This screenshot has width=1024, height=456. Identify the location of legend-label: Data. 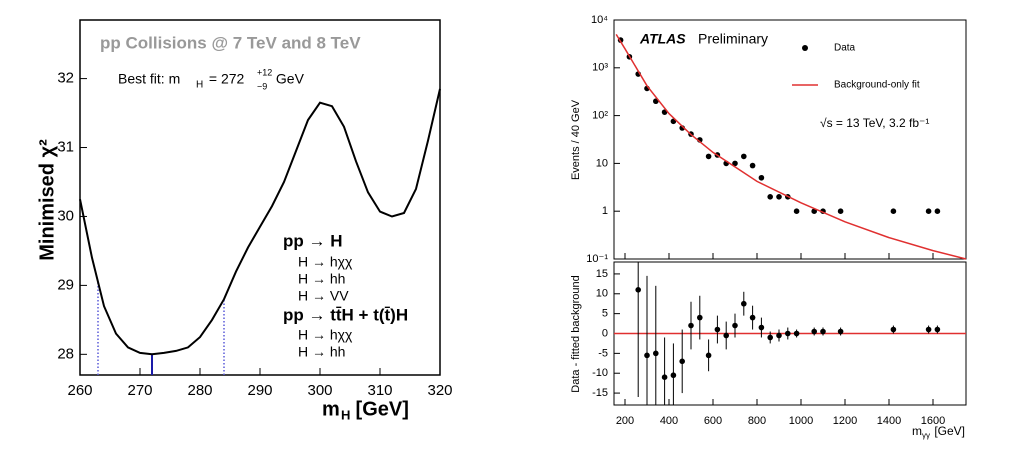
(845, 48).